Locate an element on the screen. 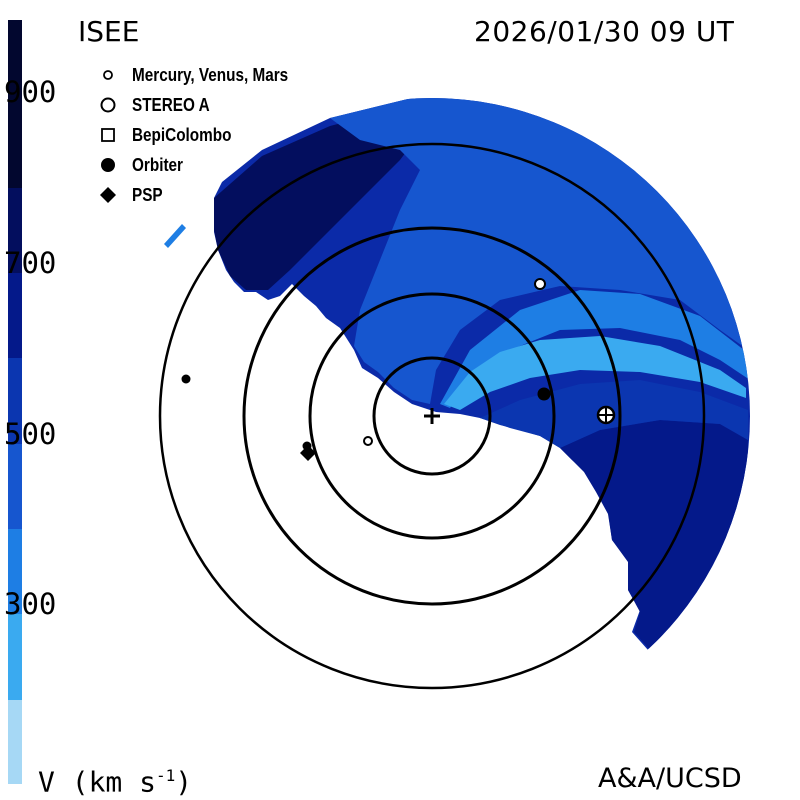 The width and height of the screenshot is (800, 800). legend-label: Orbiter is located at coordinates (158, 164).